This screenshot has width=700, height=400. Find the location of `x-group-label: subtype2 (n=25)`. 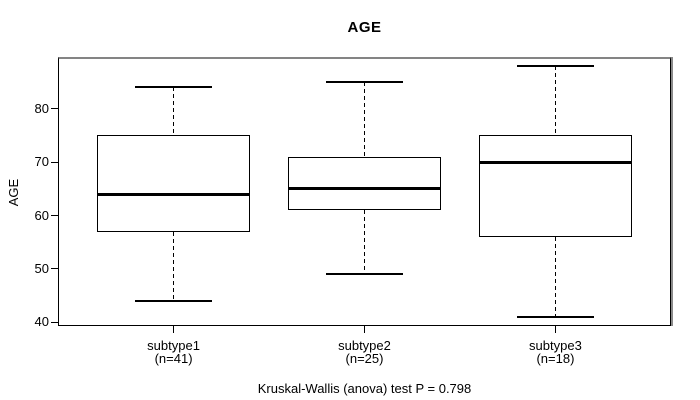

x-group-label: subtype2 (n=25) is located at coordinates (365, 352).